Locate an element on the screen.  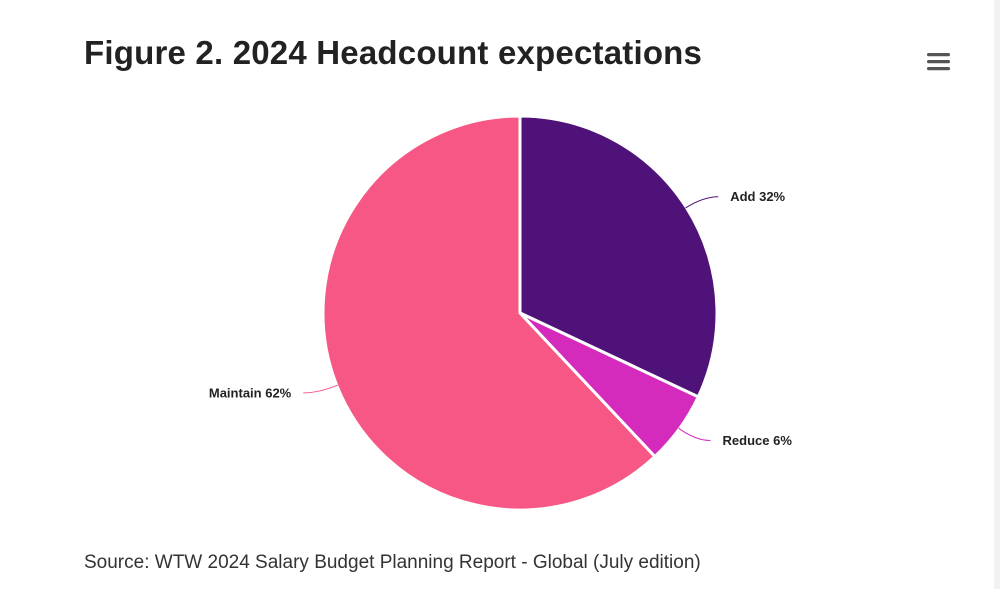
data-label-maintain: Maintain 62% is located at coordinates (250, 392).